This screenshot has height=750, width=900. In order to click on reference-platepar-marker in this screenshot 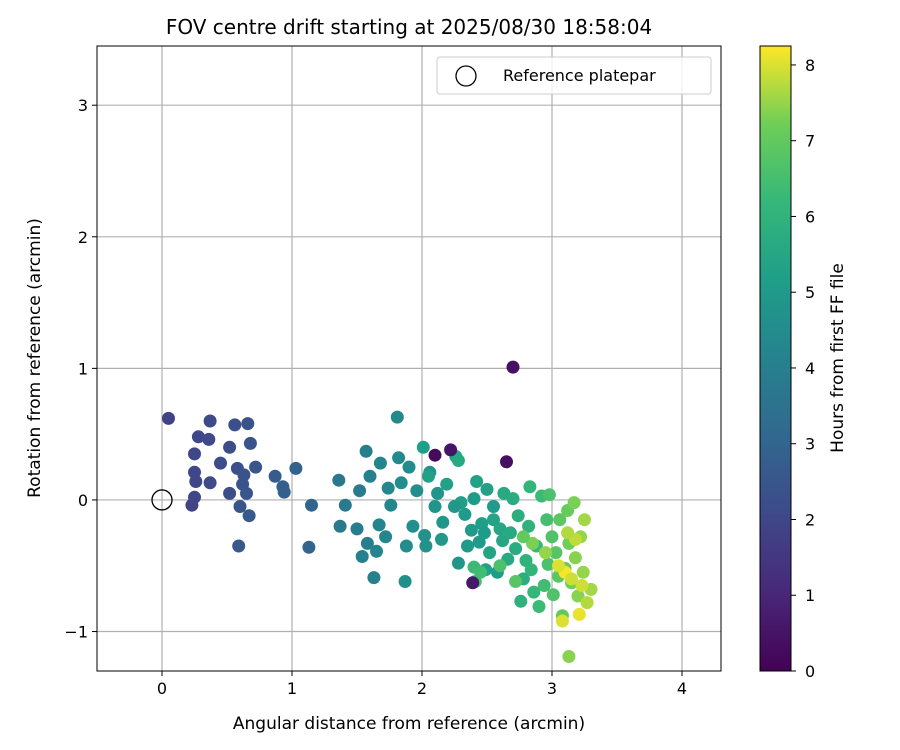, I will do `click(162, 500)`.